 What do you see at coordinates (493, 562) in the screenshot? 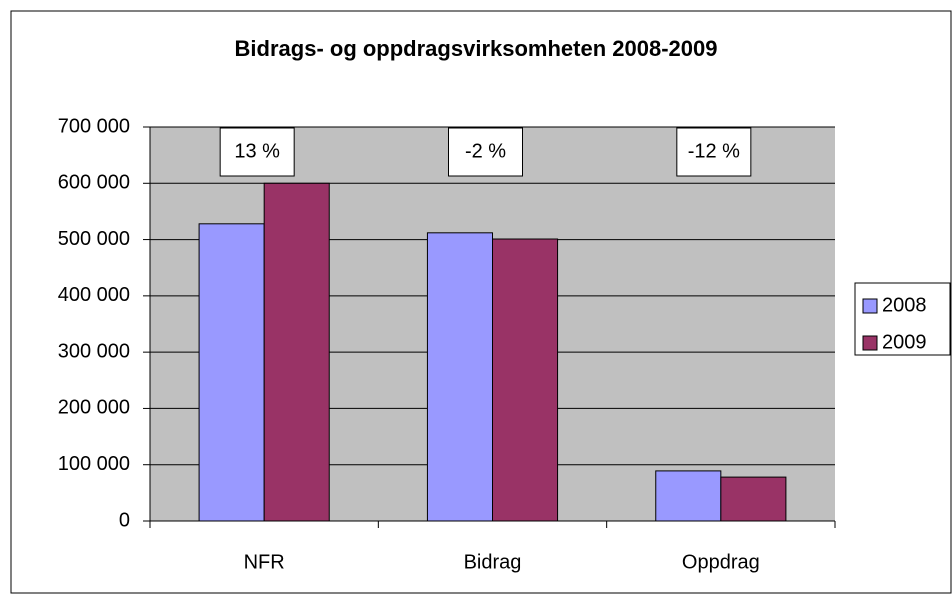
I see `x-tick-label: Bidrag` at bounding box center [493, 562].